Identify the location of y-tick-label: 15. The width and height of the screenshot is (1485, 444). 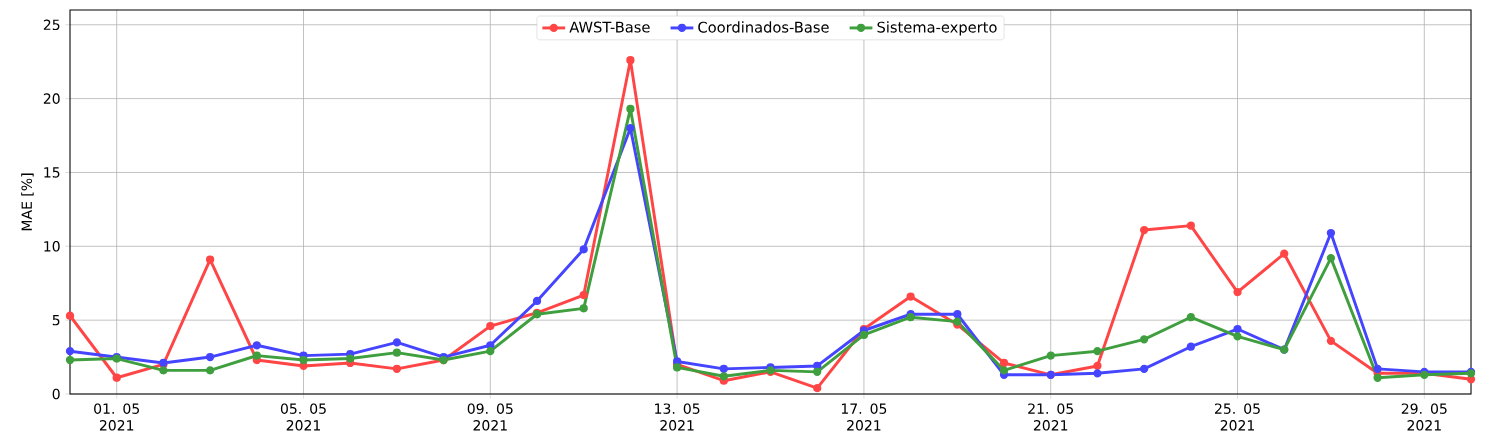
(52, 172).